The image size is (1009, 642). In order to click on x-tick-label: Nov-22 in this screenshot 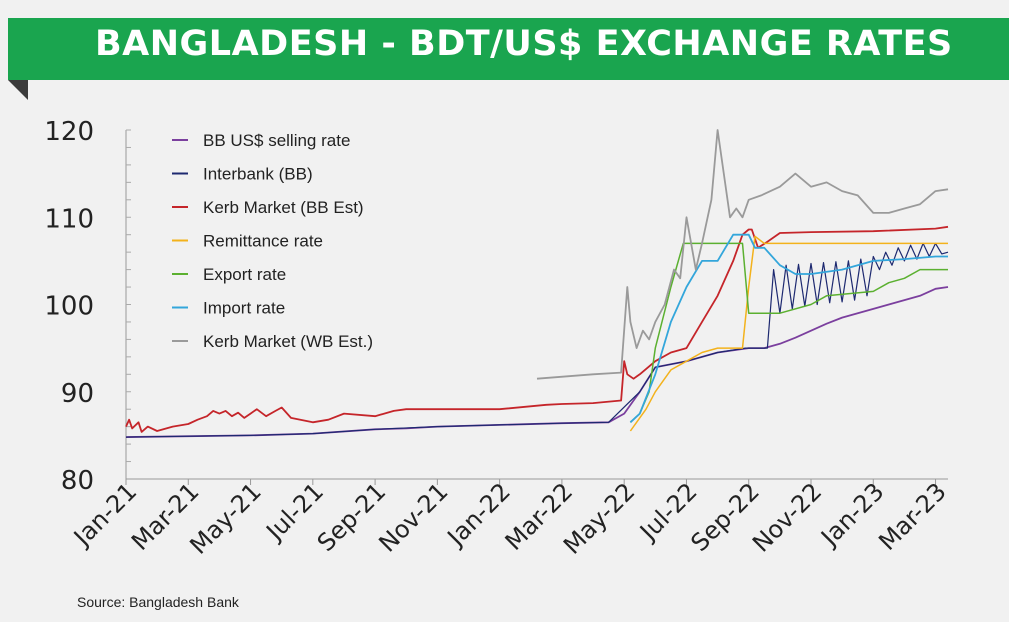, I will do `click(787, 517)`.